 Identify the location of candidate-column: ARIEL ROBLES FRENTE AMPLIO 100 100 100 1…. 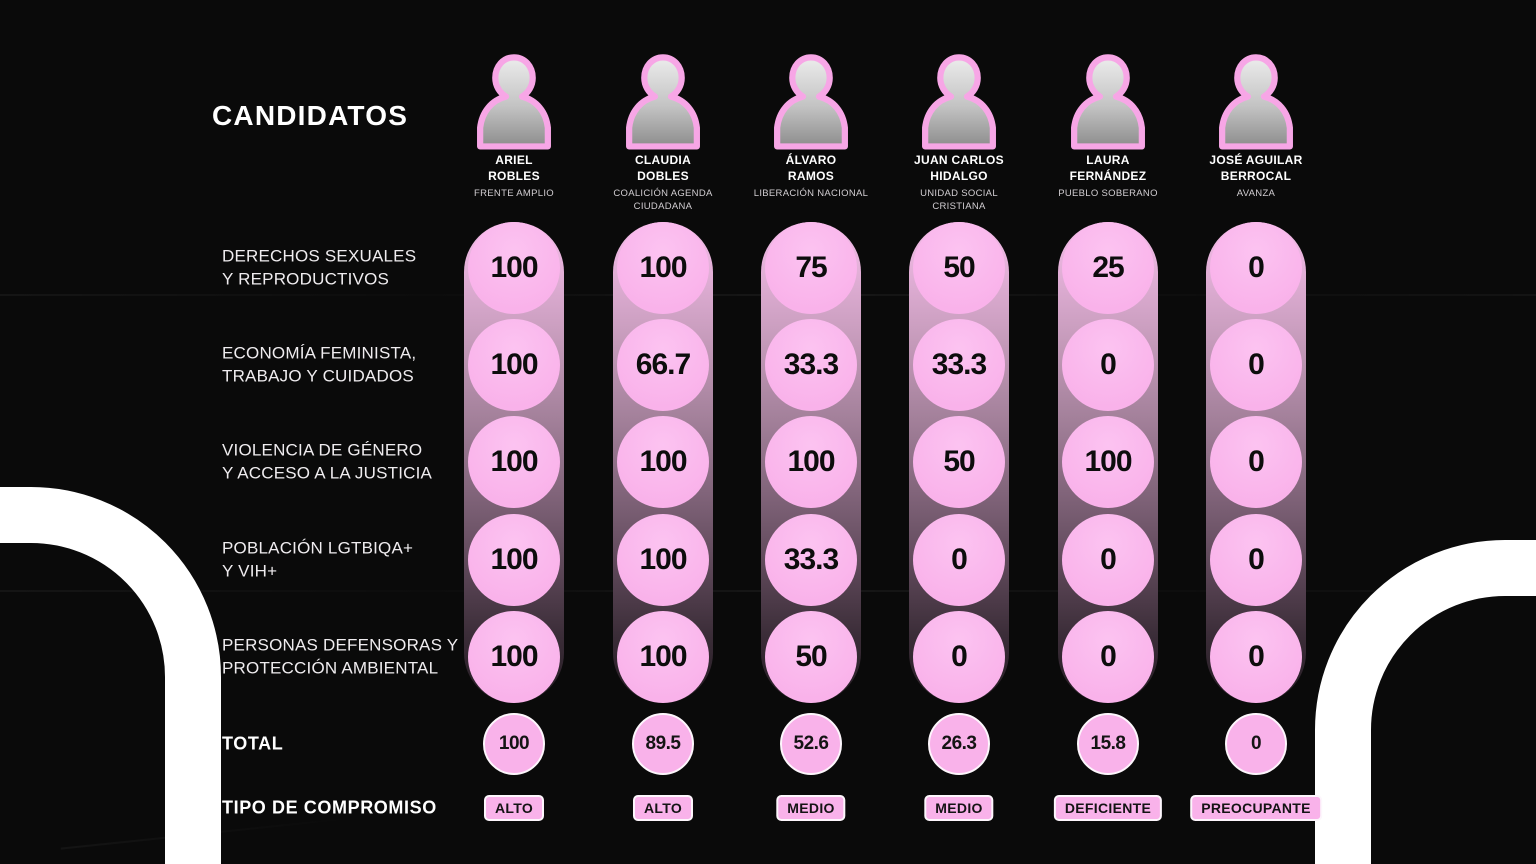
(514, 432).